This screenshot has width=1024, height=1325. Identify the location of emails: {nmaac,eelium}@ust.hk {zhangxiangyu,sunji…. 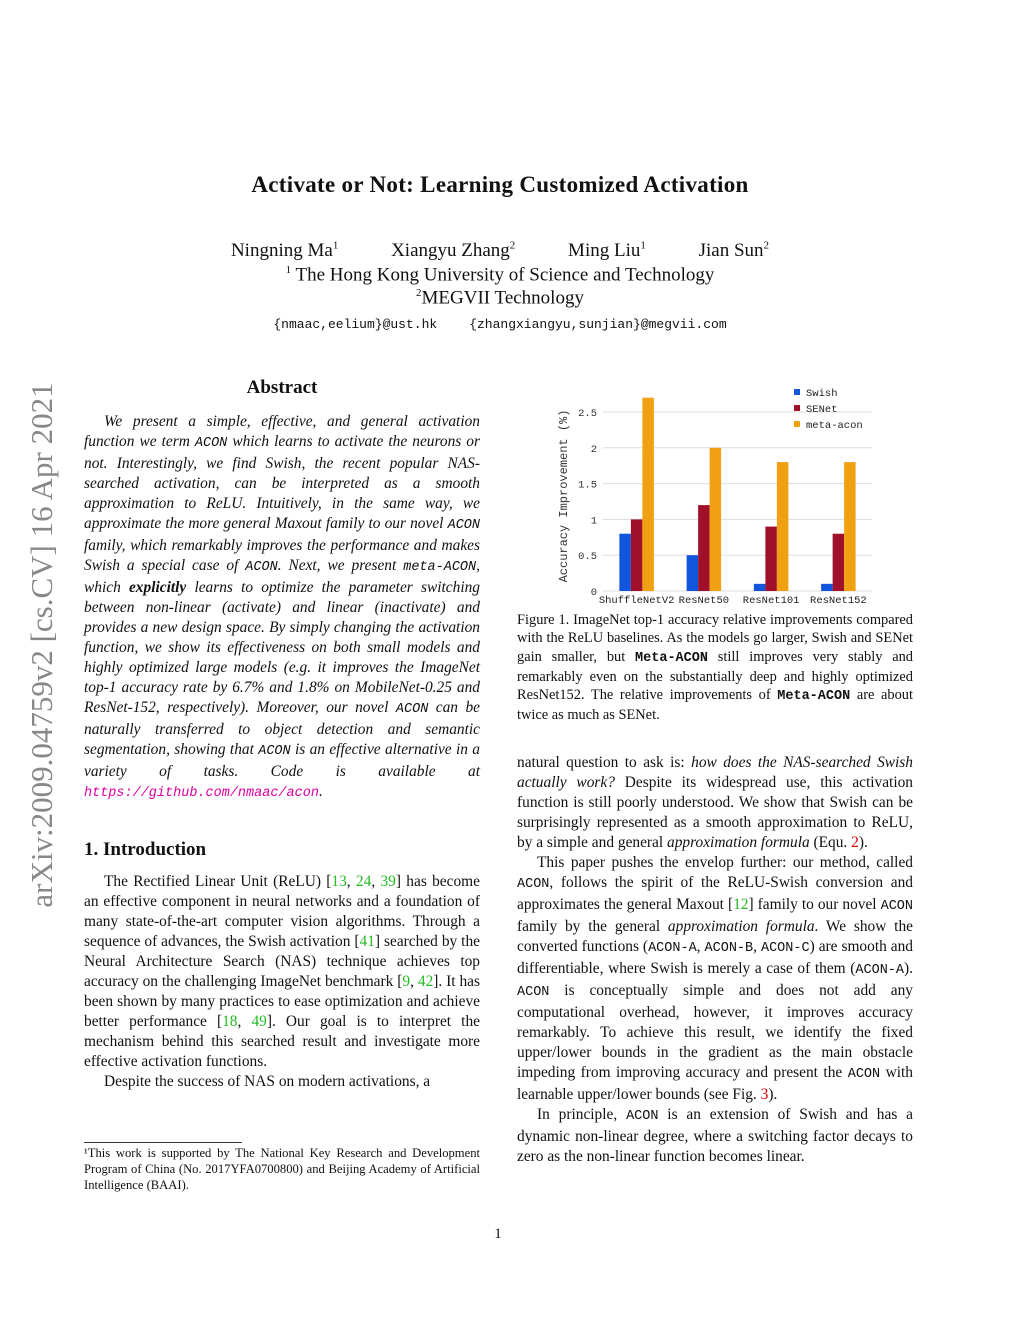
(500, 324).